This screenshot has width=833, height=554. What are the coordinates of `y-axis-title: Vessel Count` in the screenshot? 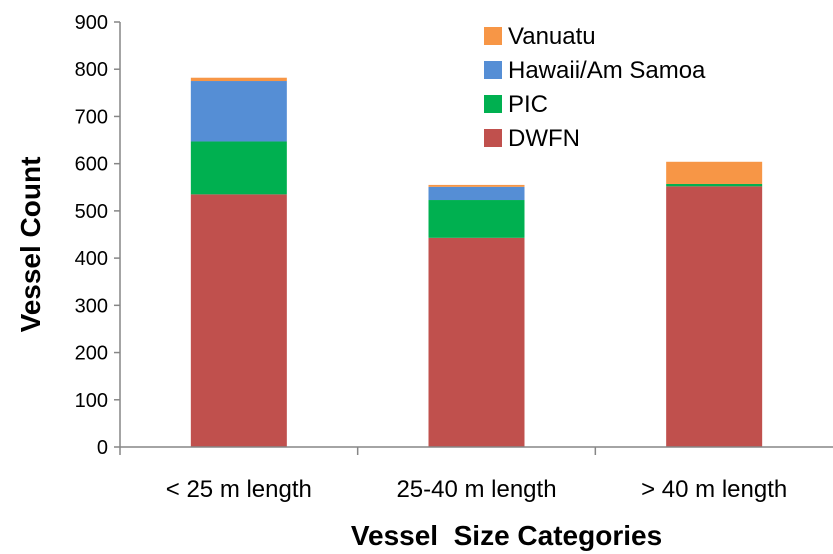 It's located at (30, 245).